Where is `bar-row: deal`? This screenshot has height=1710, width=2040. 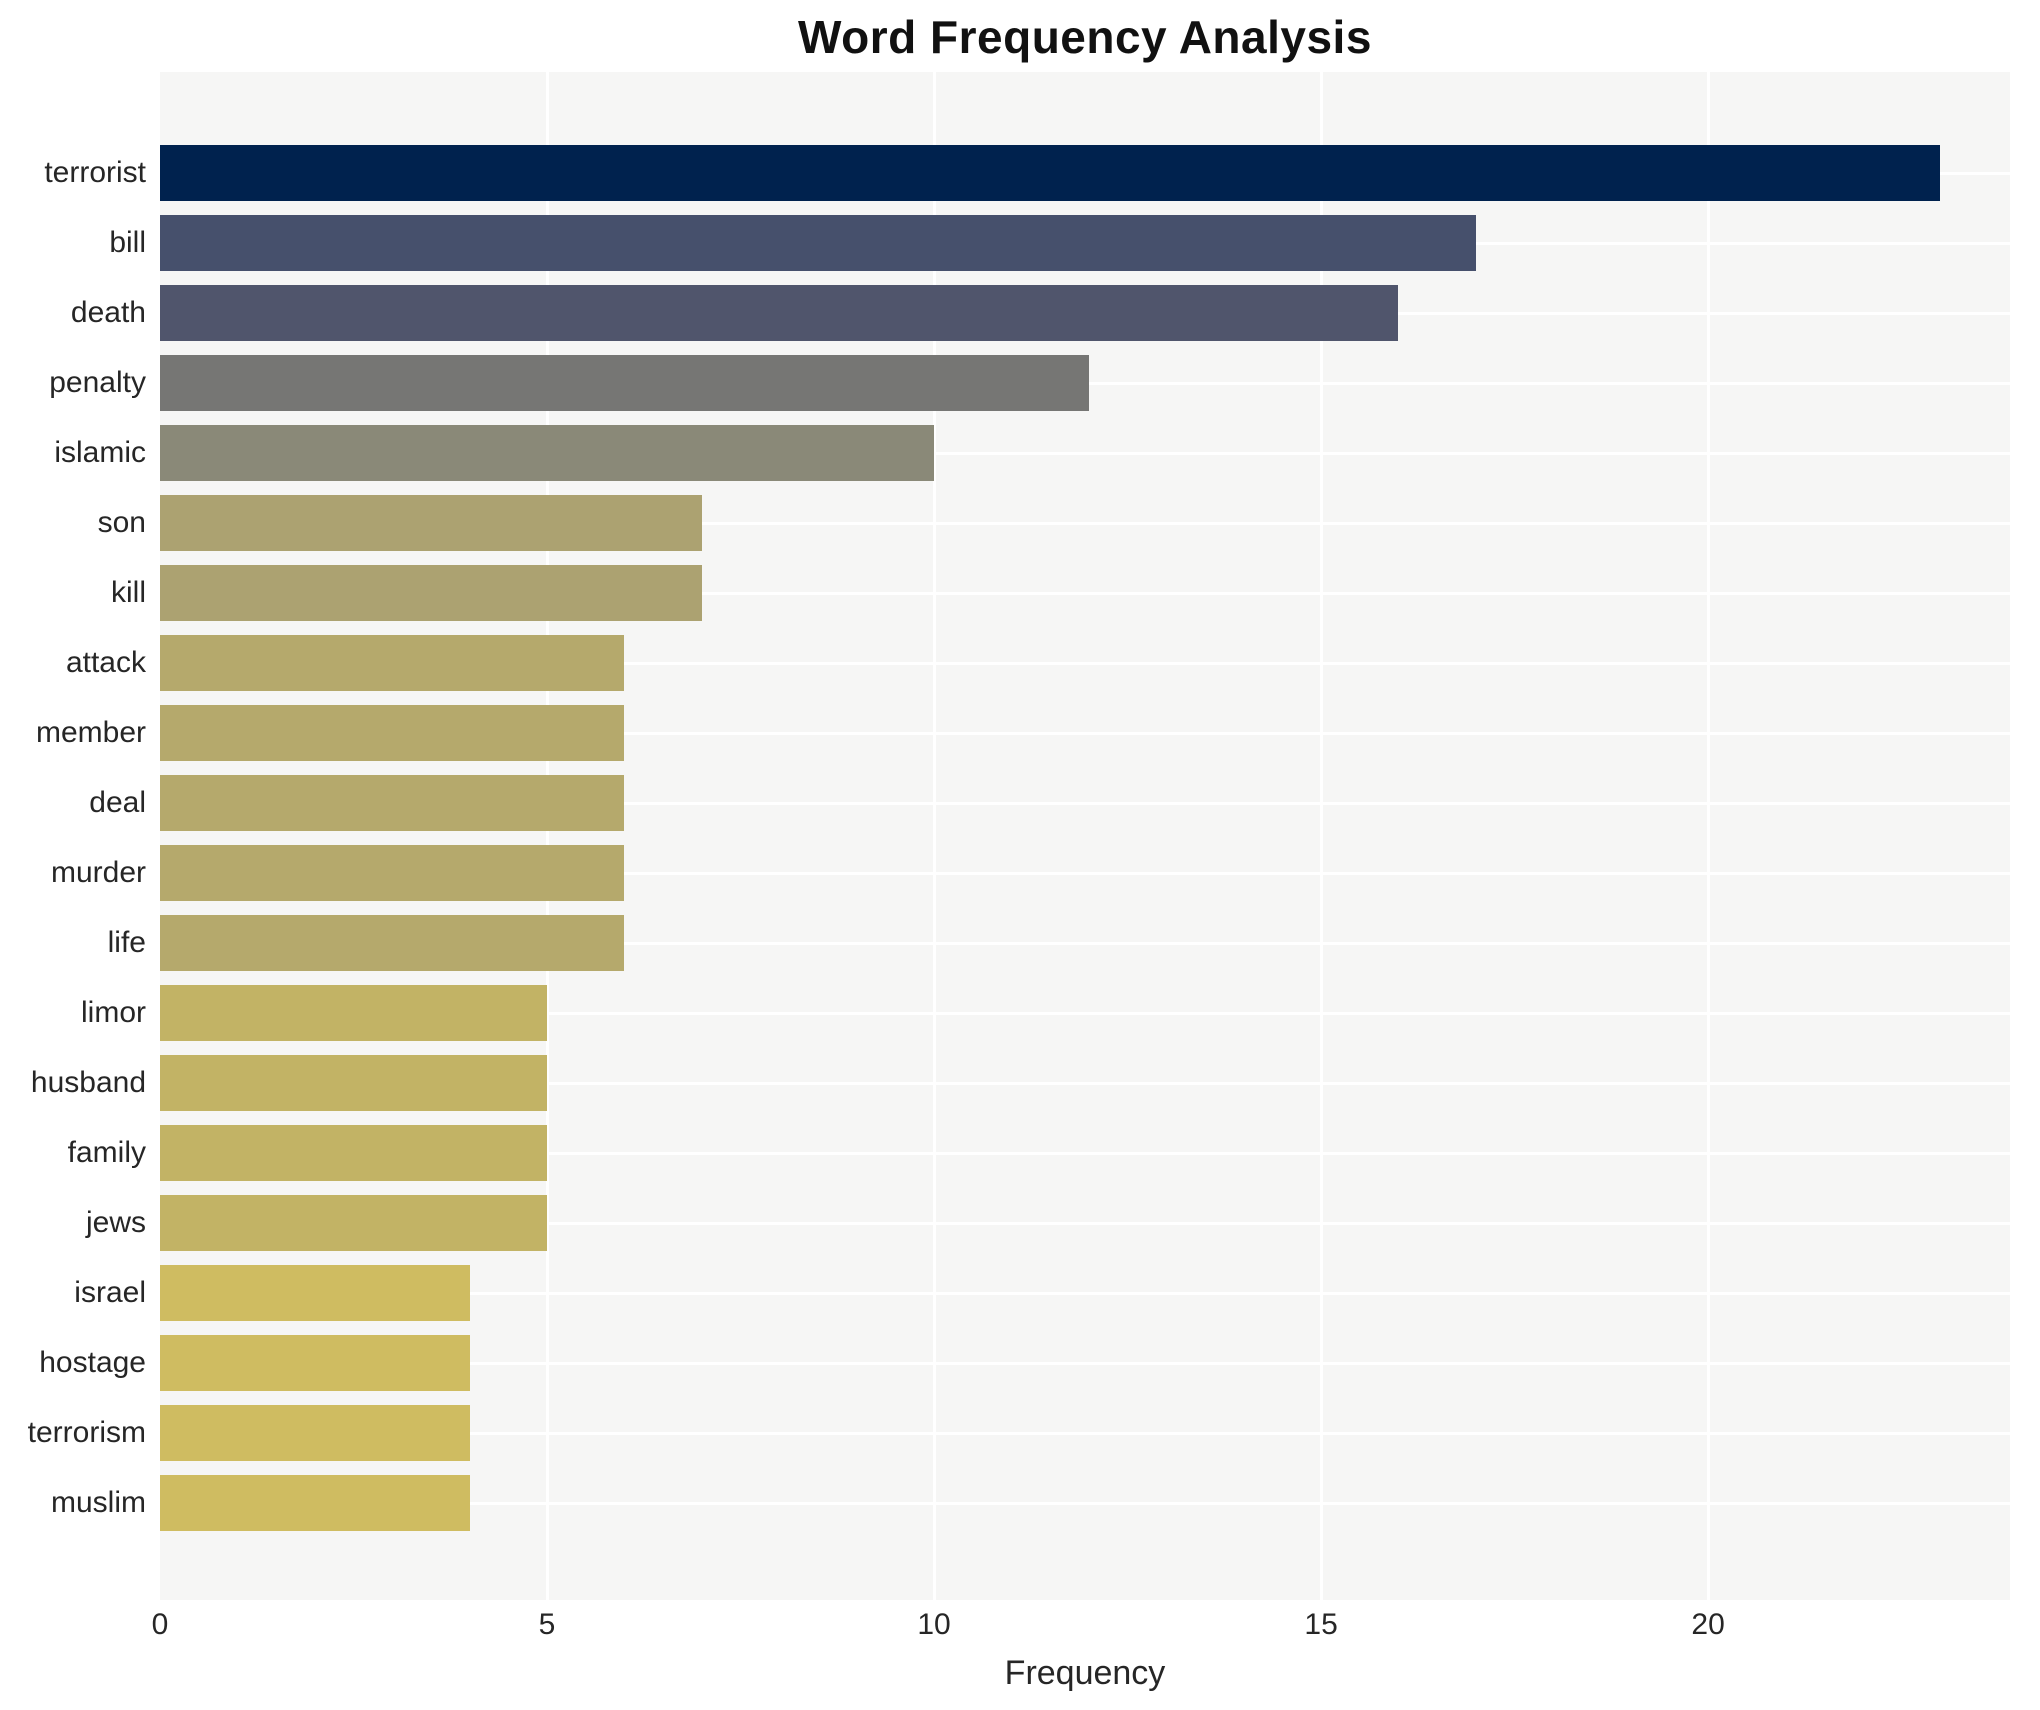 bar-row: deal is located at coordinates (1049, 803).